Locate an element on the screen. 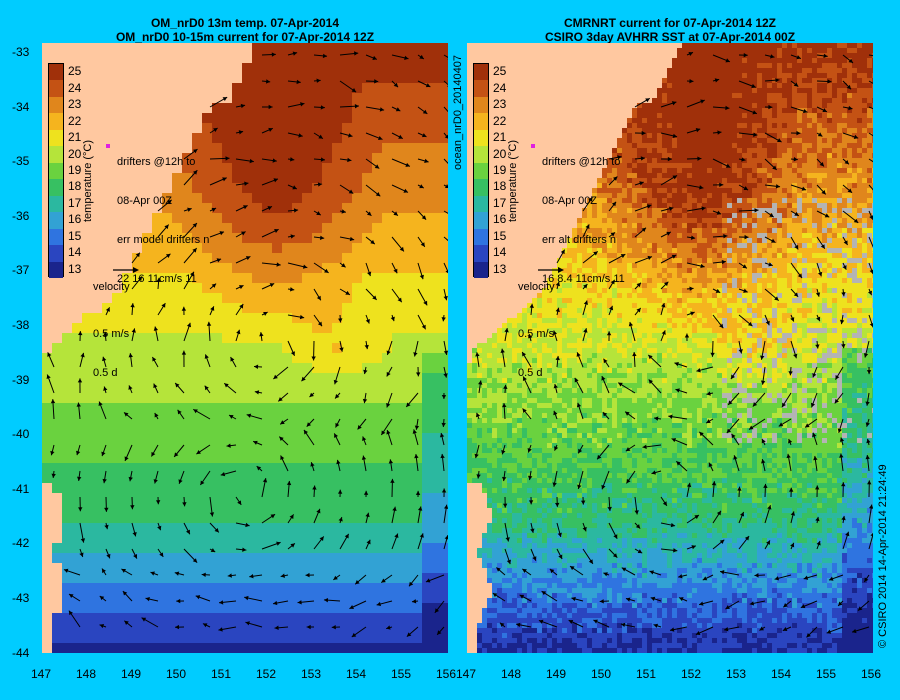 The image size is (900, 700). latitude-tick-label: -37 is located at coordinates (21, 270).